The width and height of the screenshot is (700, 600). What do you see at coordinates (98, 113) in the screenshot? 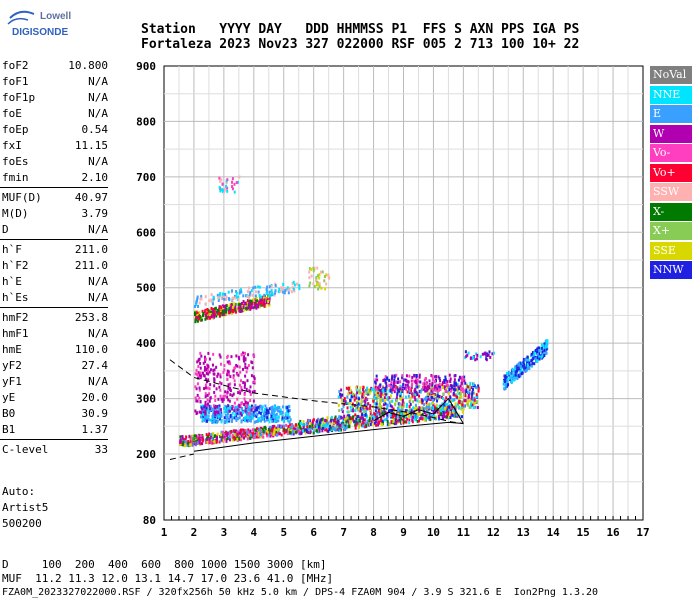
I see `param-value: N/A` at bounding box center [98, 113].